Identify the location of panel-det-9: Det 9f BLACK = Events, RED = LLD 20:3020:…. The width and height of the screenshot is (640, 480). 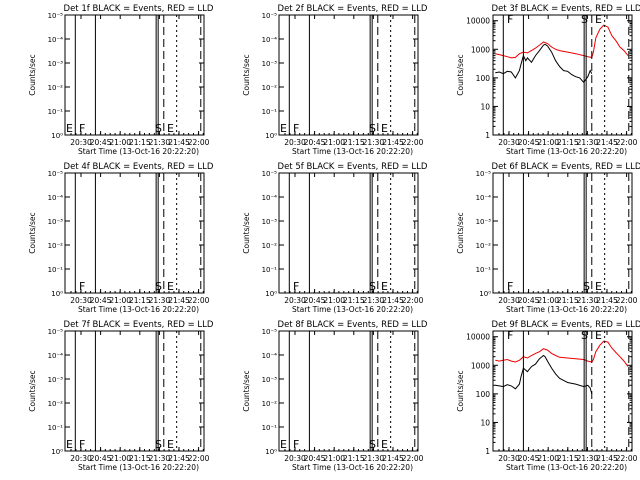
(548, 396).